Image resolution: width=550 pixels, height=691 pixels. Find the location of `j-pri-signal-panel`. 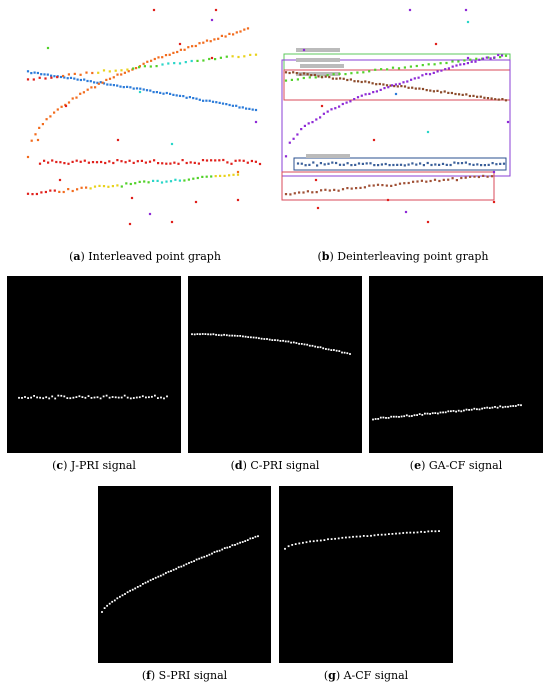

j-pri-signal-panel is located at coordinates (94, 364).